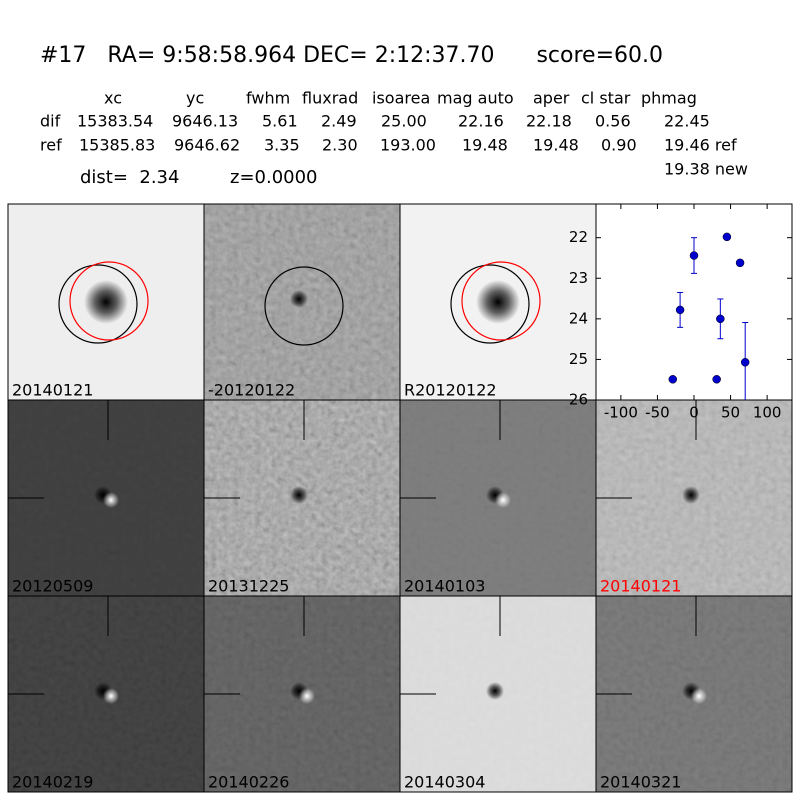  Describe the element at coordinates (687, 121) in the screenshot. I see `table-cell: 22.45` at that location.